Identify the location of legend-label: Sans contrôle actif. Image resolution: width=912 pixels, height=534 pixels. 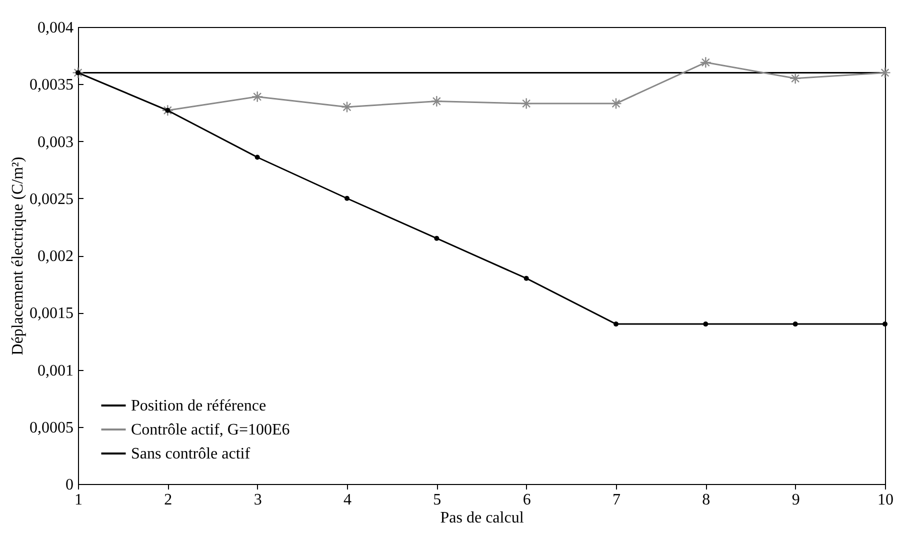
(191, 454).